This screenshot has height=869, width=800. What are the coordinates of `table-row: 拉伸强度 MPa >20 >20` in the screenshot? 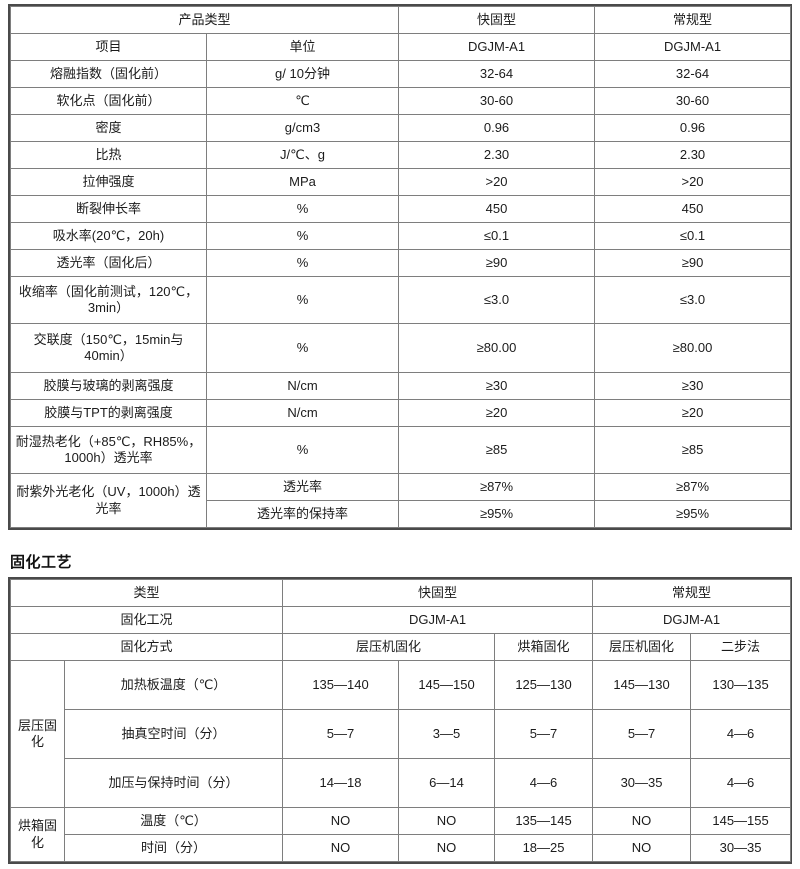 It's located at (401, 182).